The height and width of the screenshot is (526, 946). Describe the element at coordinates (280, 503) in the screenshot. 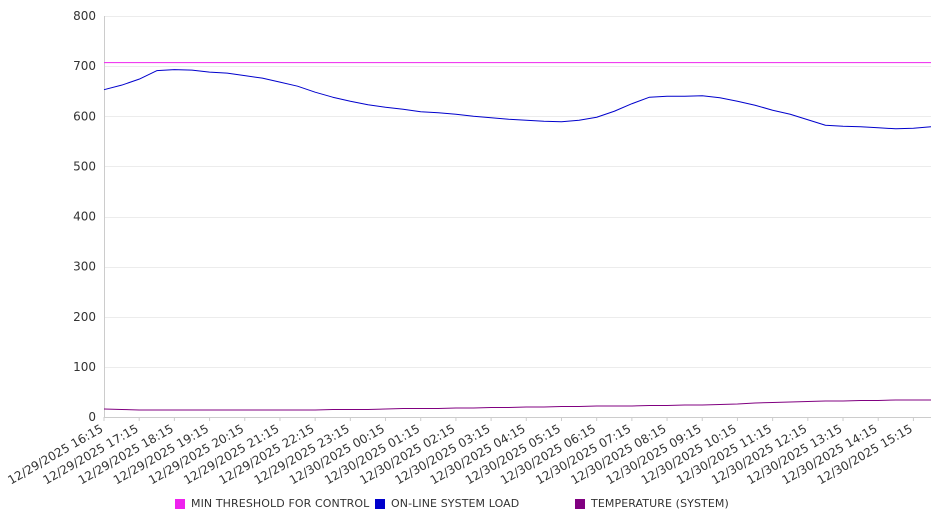

I see `legend-label-min-threshold: MIN THRESHOLD FOR CONTROL` at that location.